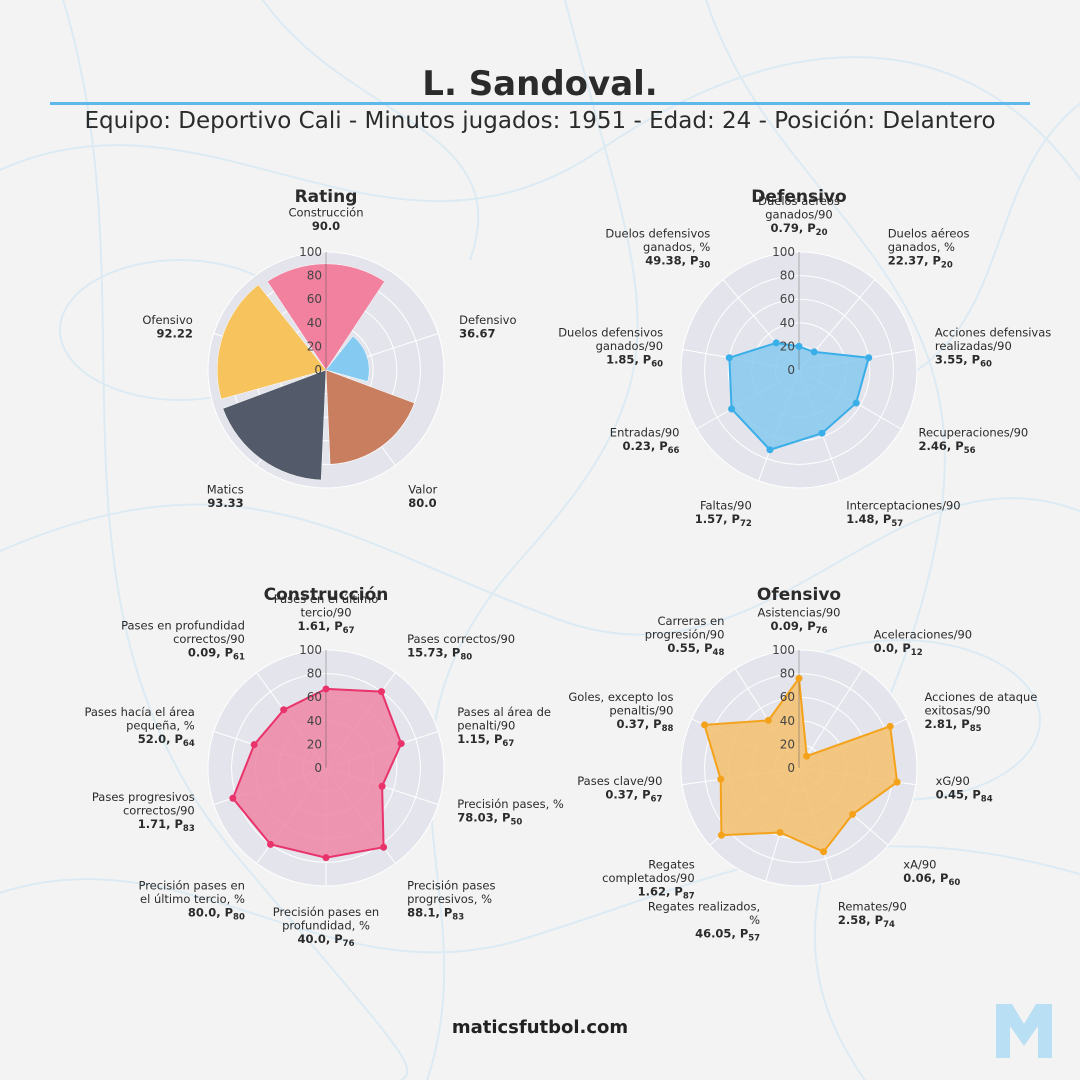 The height and width of the screenshot is (1080, 1080). Describe the element at coordinates (225, 489) in the screenshot. I see `axis-label-line: Matics` at that location.